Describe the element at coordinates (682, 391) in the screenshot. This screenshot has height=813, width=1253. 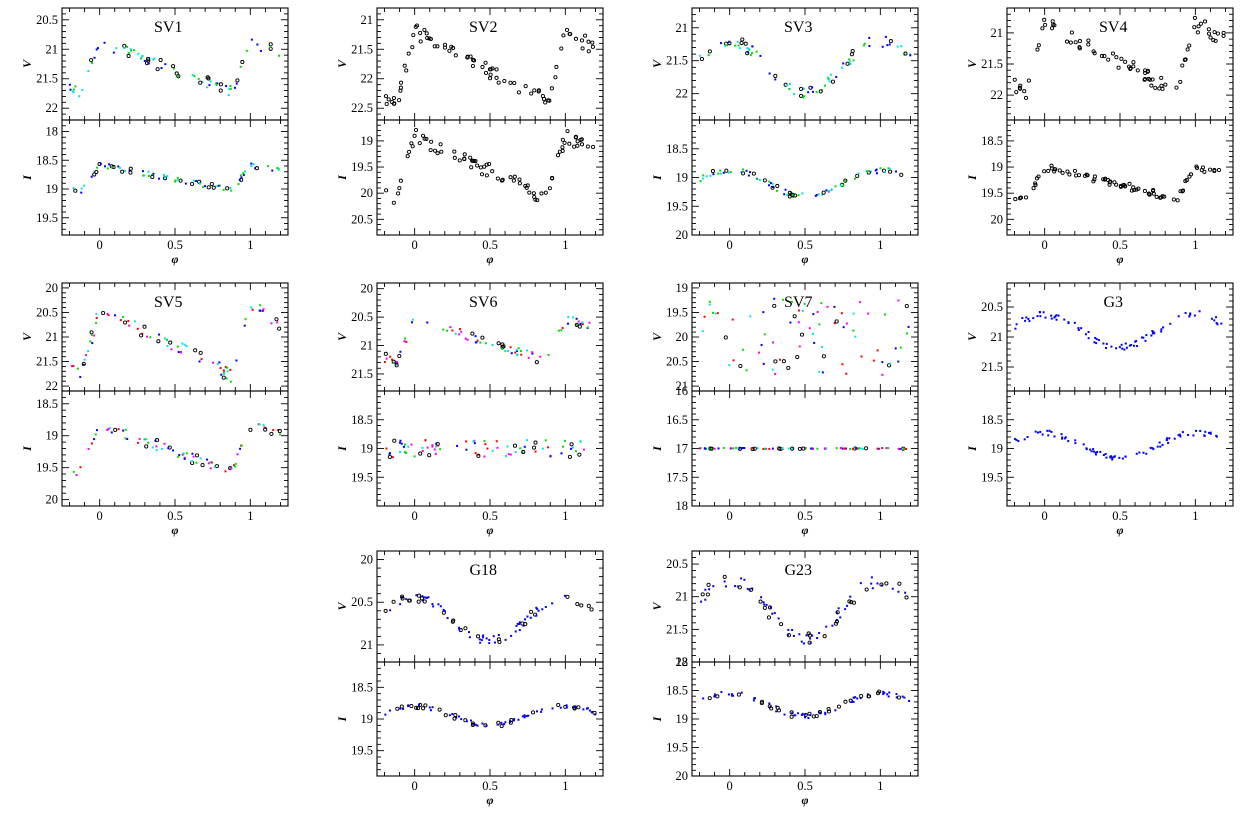
I see `y-tick-label: 16` at that location.